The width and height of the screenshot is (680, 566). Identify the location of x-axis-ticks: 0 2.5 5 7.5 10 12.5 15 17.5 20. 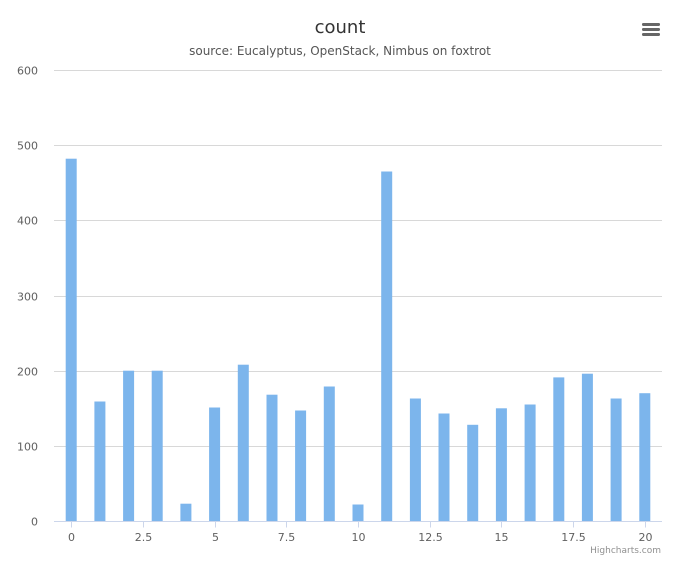
(360, 532).